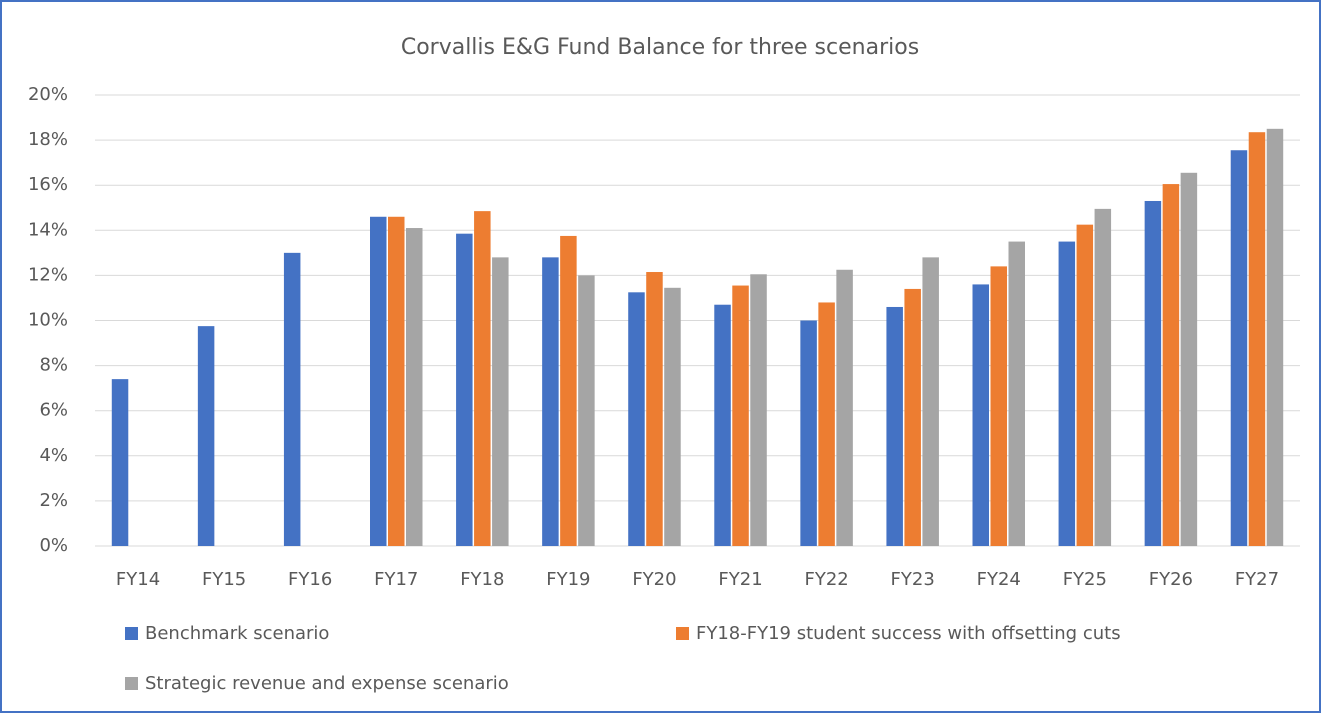  Describe the element at coordinates (237, 633) in the screenshot. I see `legend-label: Benchmark scenario` at that location.